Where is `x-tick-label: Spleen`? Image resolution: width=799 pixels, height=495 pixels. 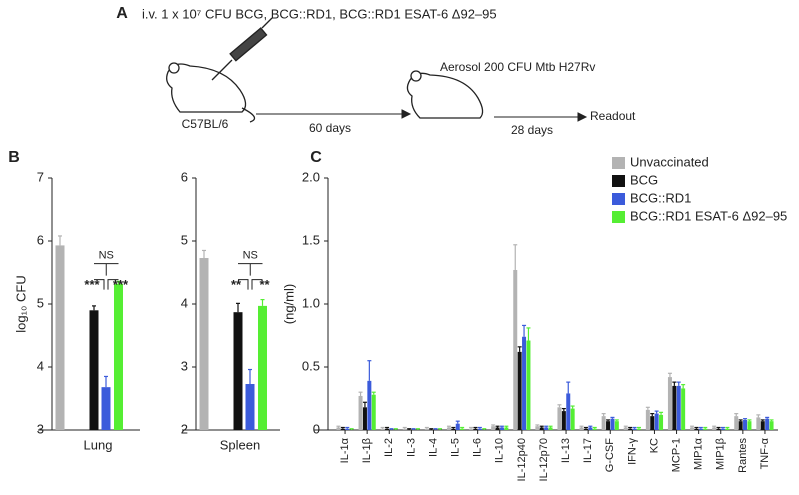
x-tick-label: Spleen is located at coordinates (240, 444).